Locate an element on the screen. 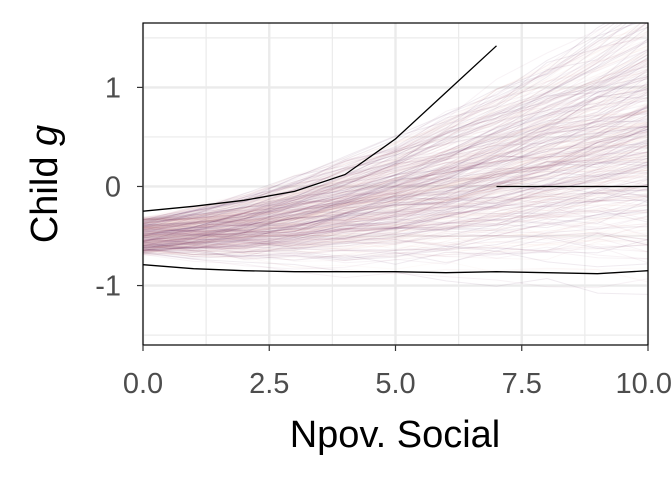 Image resolution: width=672 pixels, height=480 pixels. y-tick-label: 1 is located at coordinates (113, 88).